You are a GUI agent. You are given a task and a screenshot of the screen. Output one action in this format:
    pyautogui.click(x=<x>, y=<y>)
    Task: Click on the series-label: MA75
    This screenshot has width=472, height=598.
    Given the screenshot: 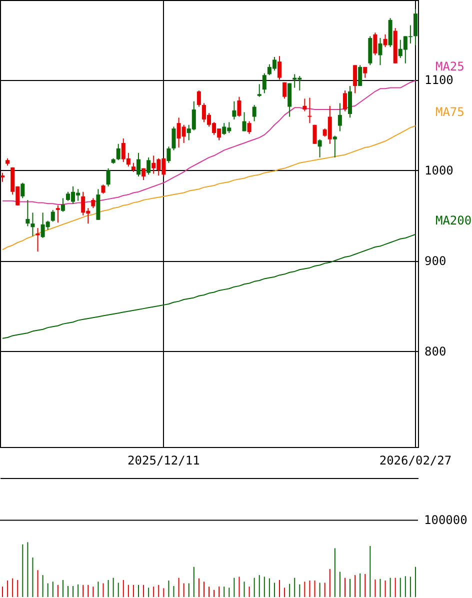 What is the action you would take?
    pyautogui.click(x=449, y=111)
    